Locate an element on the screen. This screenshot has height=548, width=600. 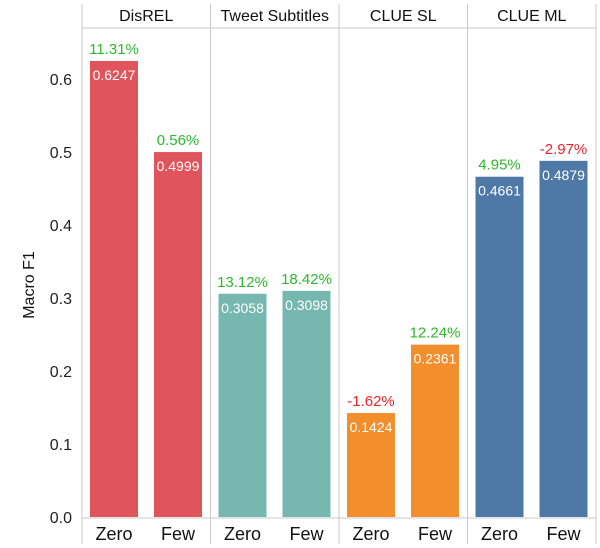
bar-value-label: 0.4661 is located at coordinates (499, 191).